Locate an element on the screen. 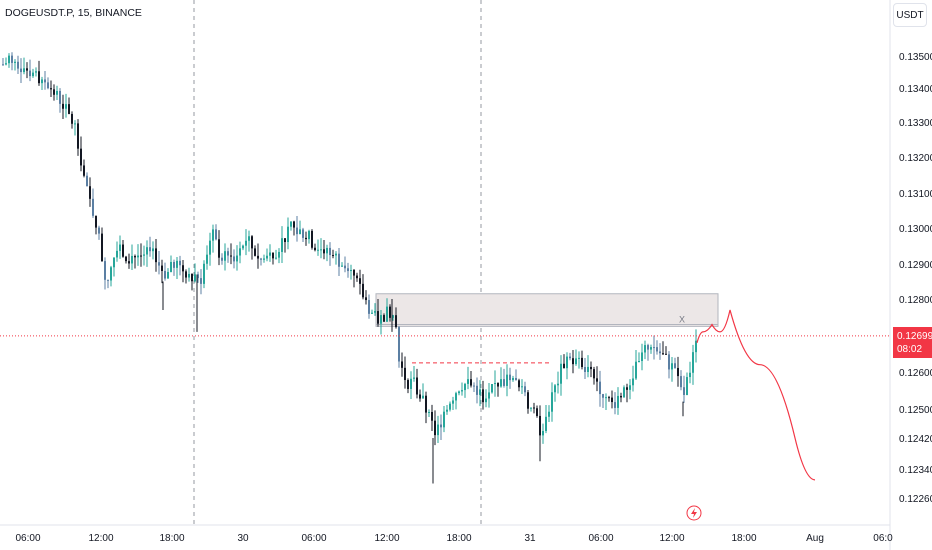 The height and width of the screenshot is (550, 932). y-tick-label: 0.13500 is located at coordinates (915, 57).